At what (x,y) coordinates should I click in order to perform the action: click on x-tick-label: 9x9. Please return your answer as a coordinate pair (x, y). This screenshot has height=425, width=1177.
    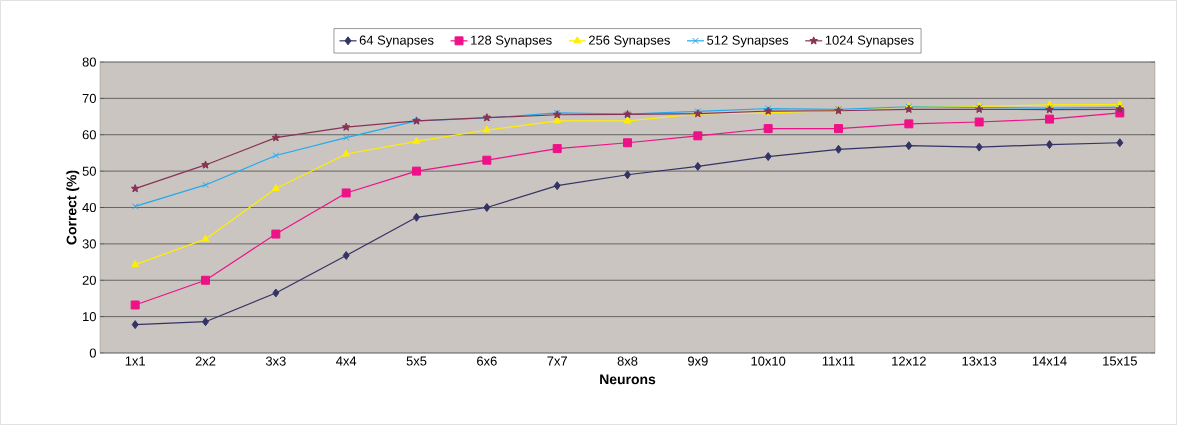
    Looking at the image, I should click on (698, 361).